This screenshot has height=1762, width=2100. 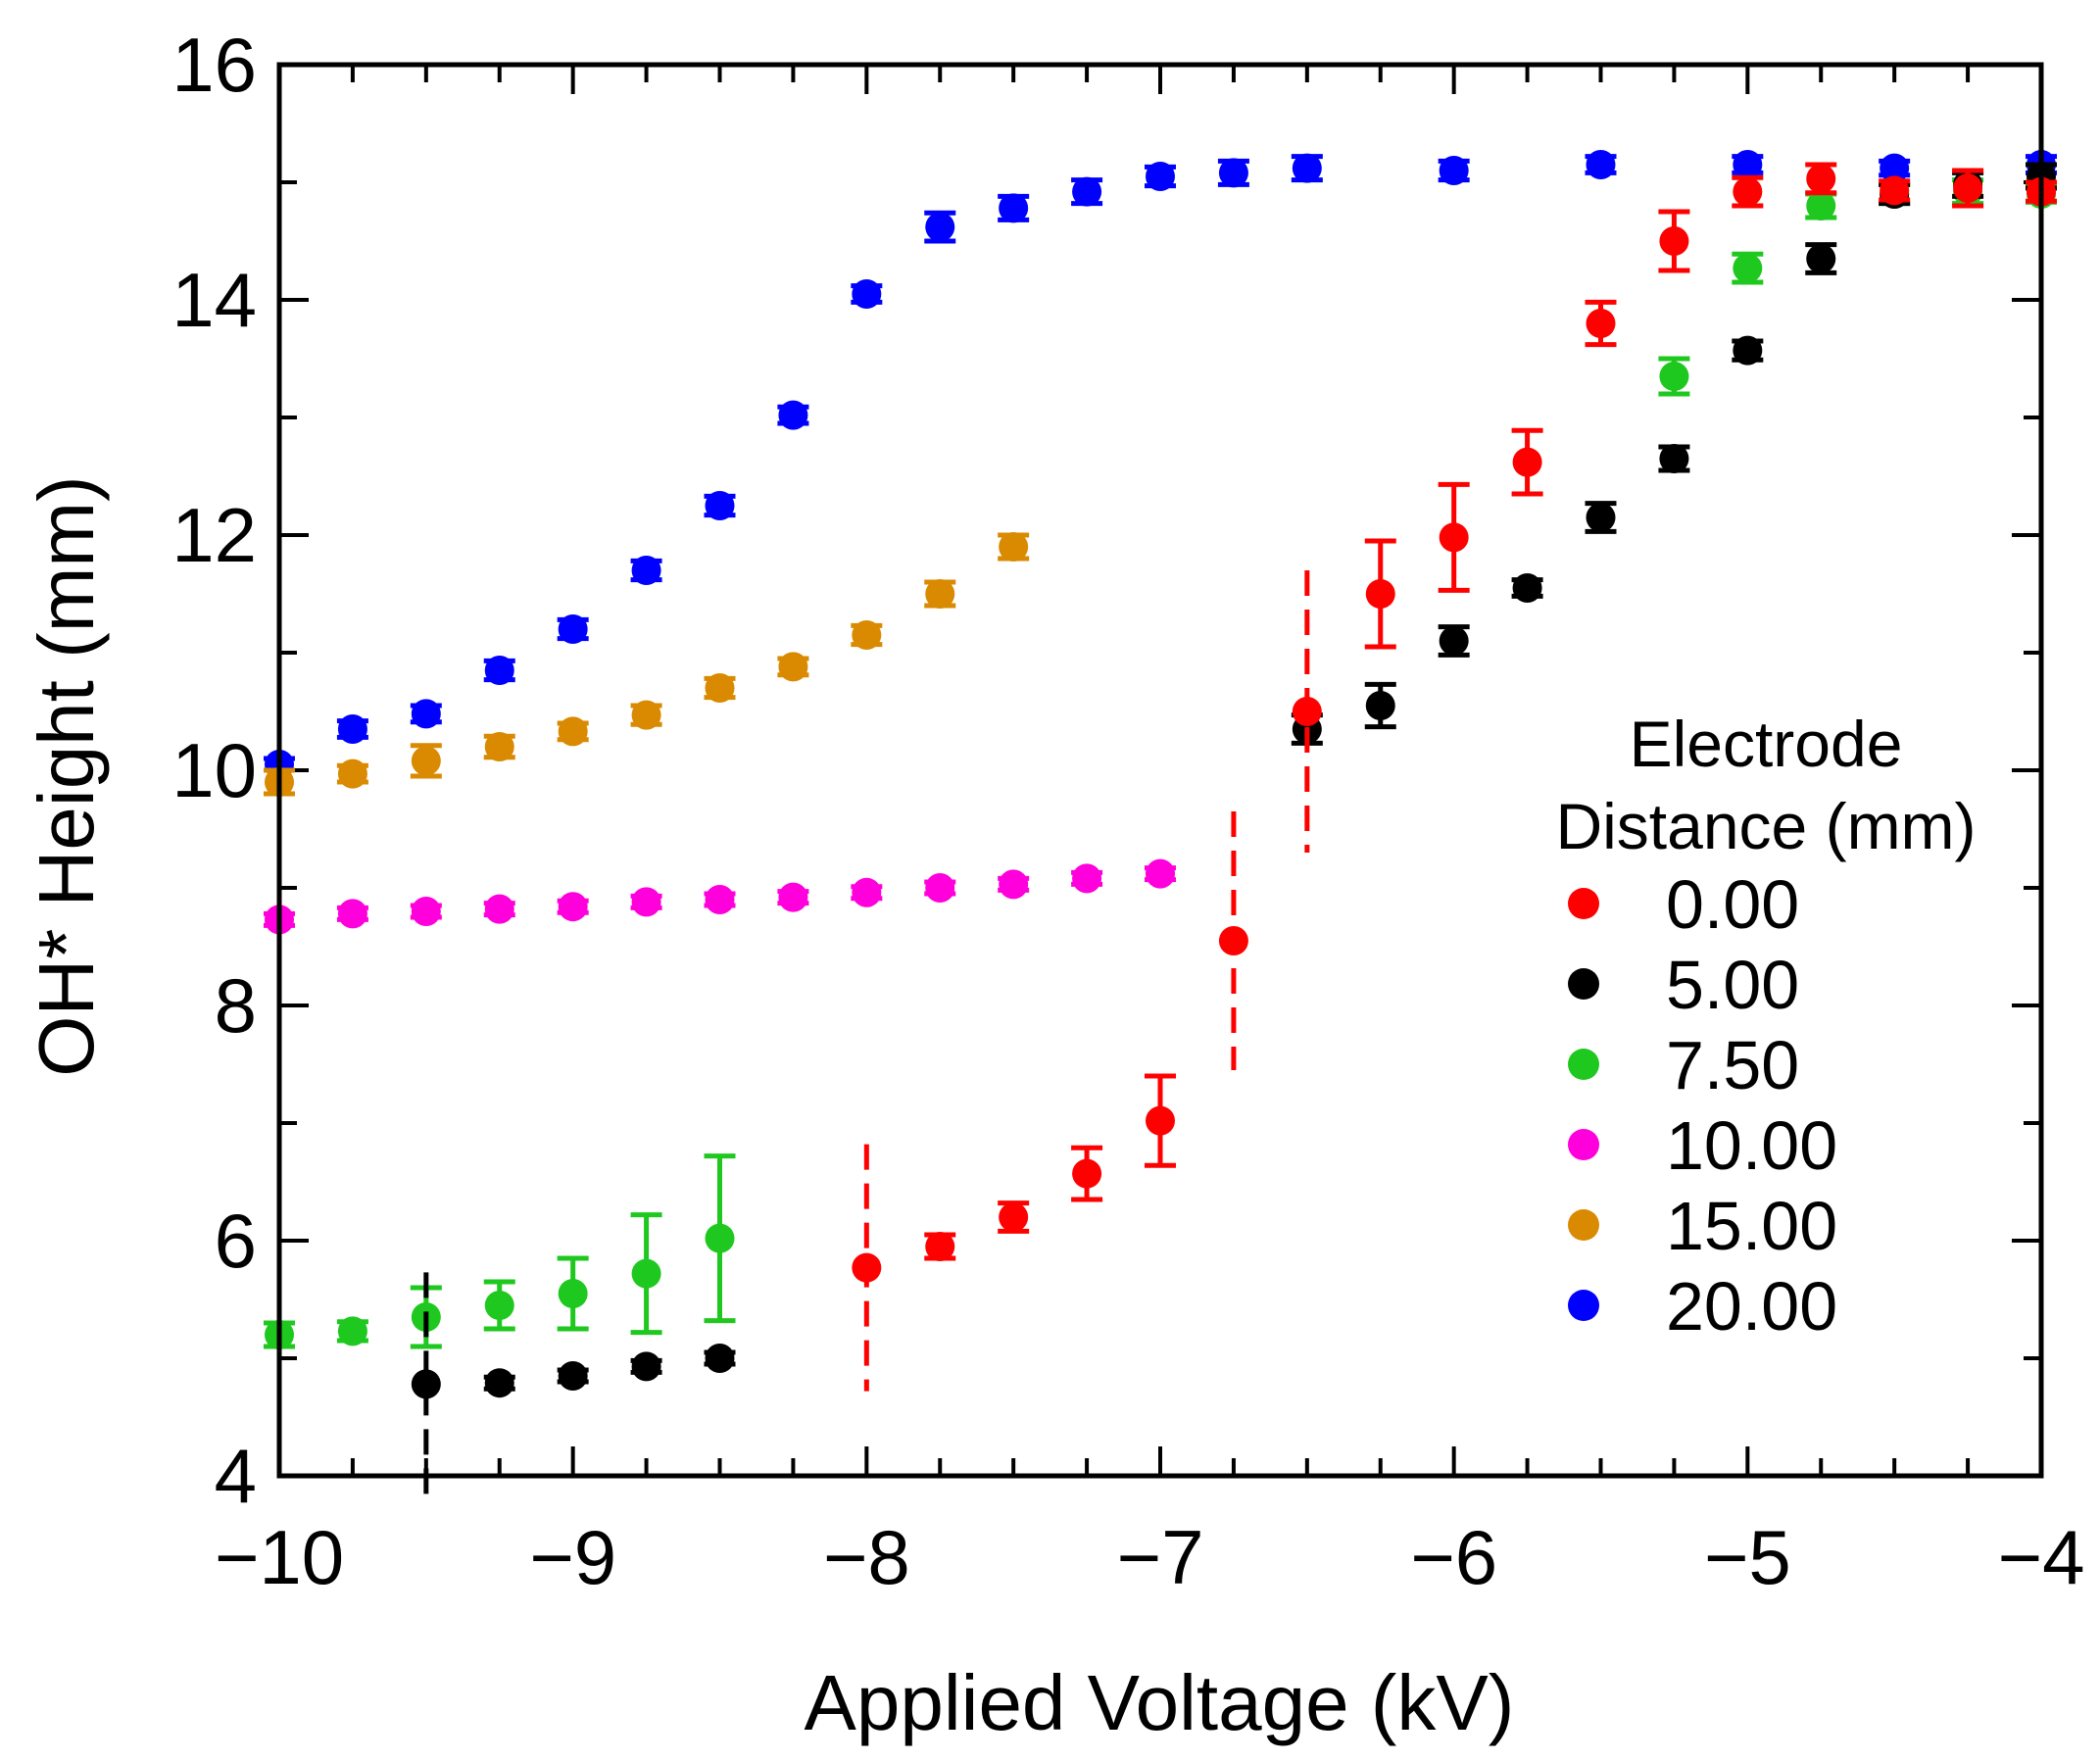 I want to click on x-axis-label: Applied Voltage (kV), so click(x=1160, y=1703).